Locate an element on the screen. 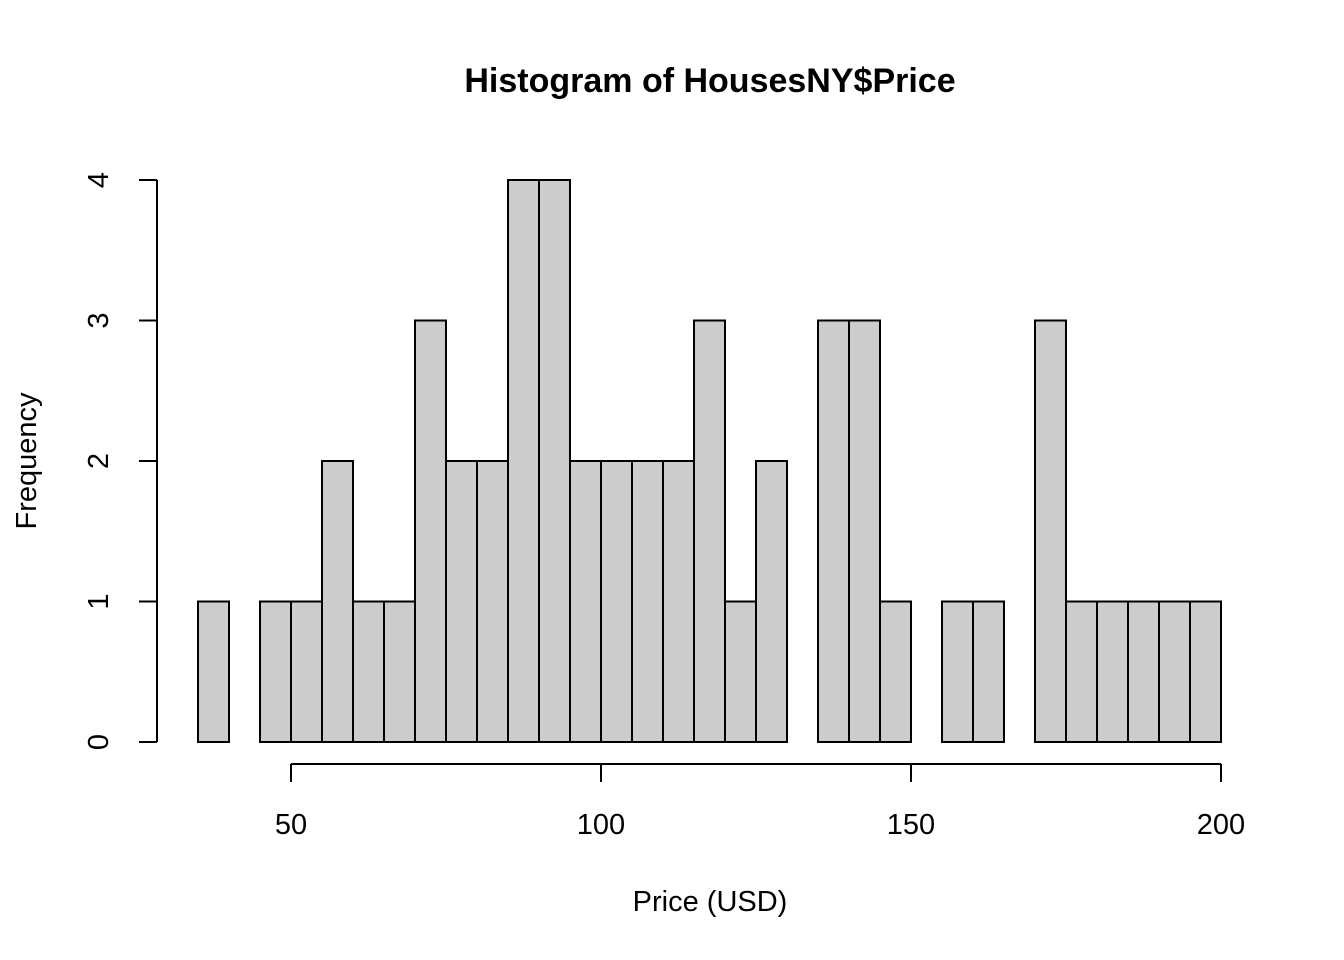  x-axis: 50 100 150 200 is located at coordinates (760, 802).